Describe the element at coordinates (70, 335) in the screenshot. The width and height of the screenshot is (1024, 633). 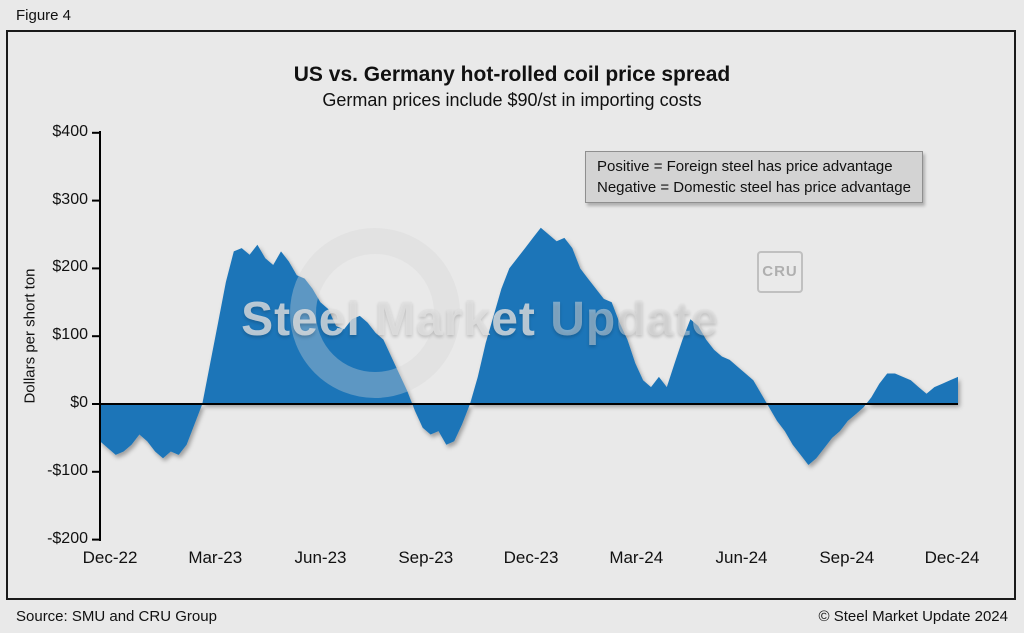
I see `y-tick-label: $100` at that location.